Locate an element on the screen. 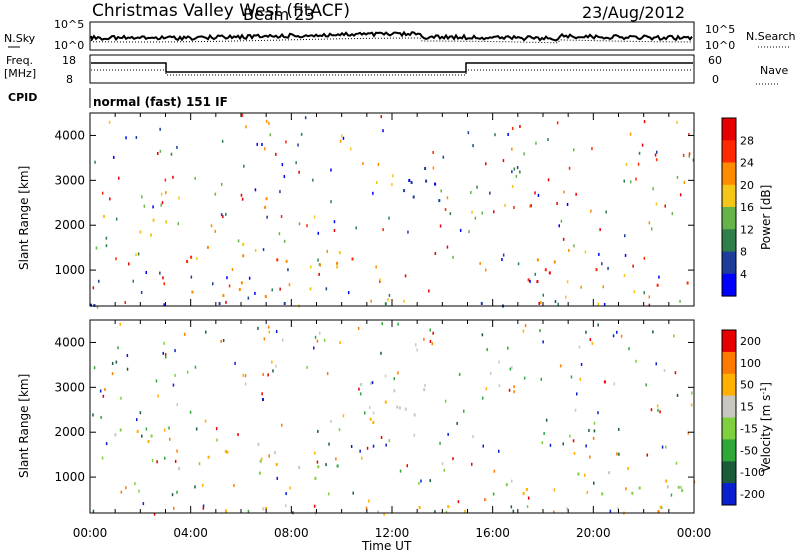  xtick-label: 04:00 is located at coordinates (190, 533).